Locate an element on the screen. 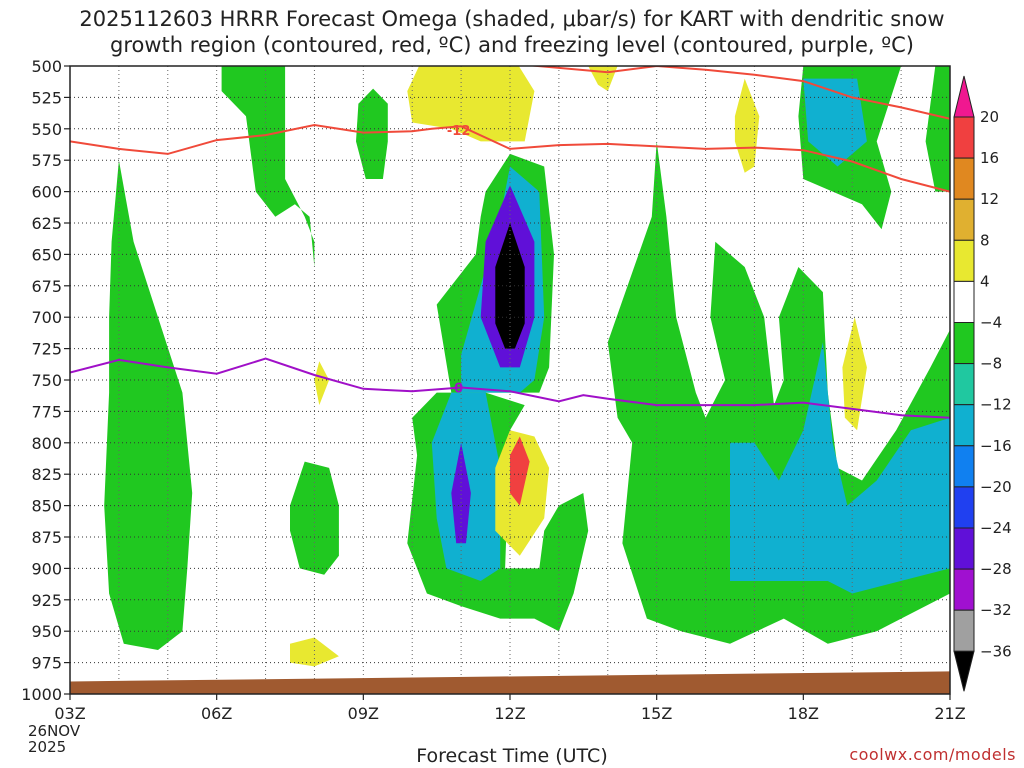  contour-label-freezing: 0 is located at coordinates (458, 389).